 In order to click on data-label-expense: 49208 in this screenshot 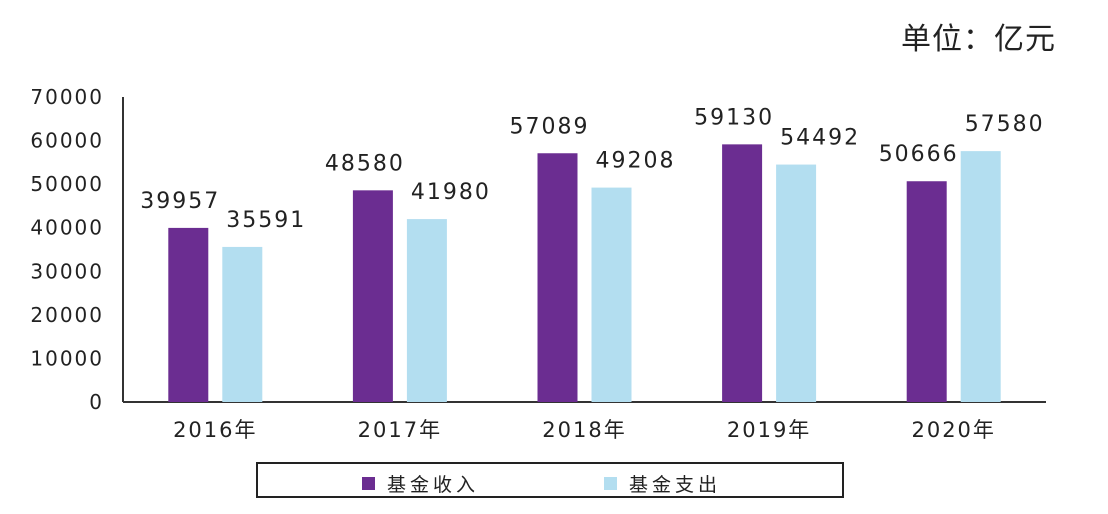, I will do `click(636, 161)`.